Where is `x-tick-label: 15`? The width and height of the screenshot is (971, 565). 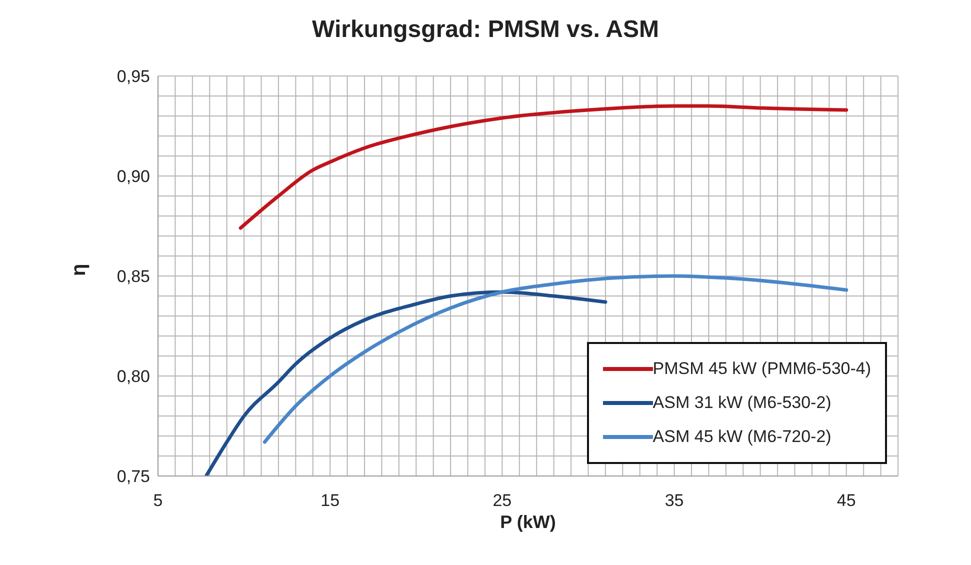
x-tick-label: 15 is located at coordinates (330, 500).